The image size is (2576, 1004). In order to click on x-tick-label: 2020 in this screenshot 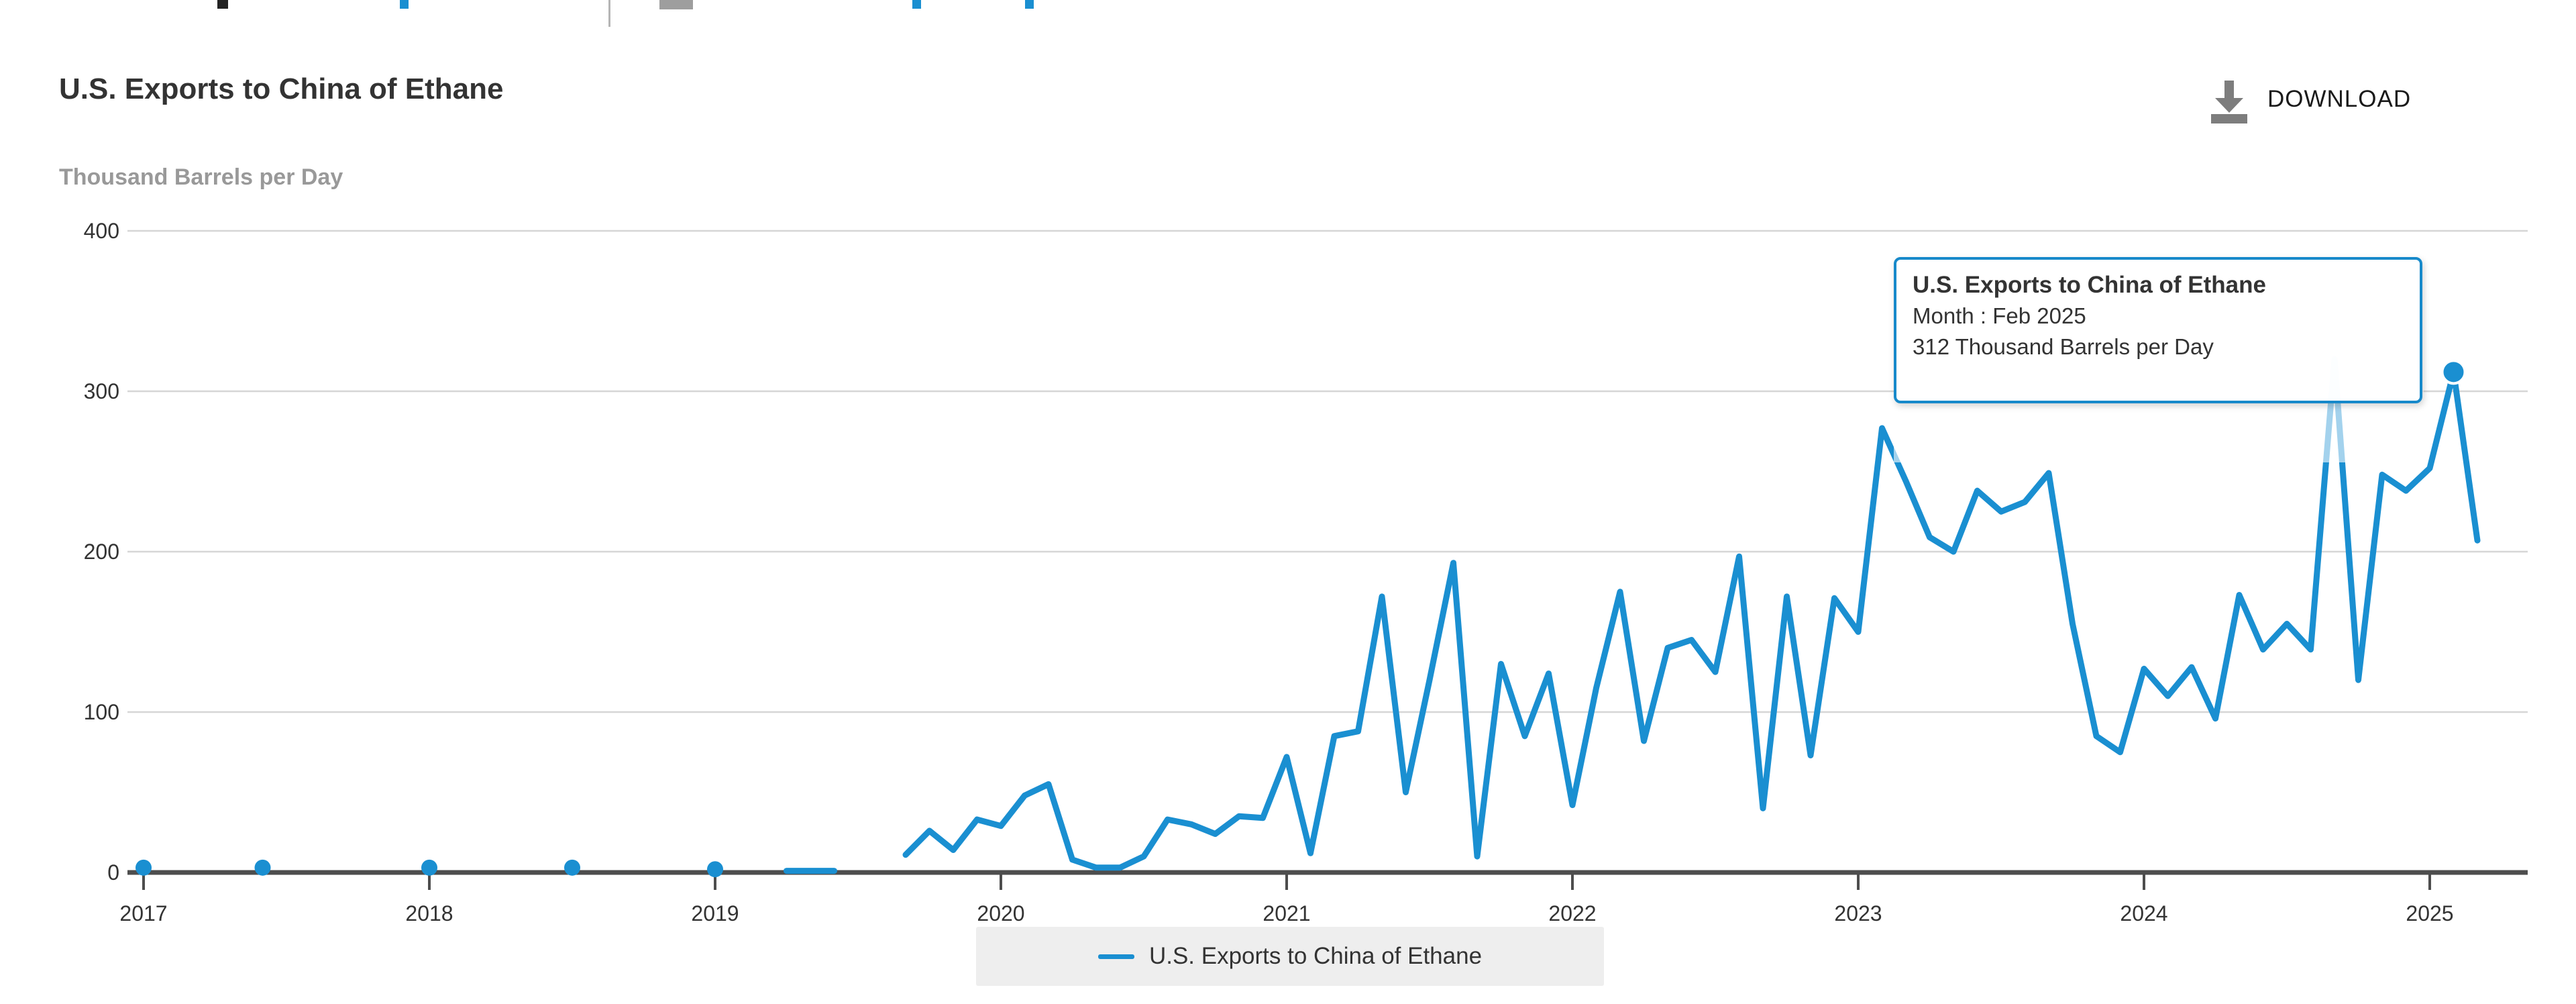, I will do `click(1000, 913)`.